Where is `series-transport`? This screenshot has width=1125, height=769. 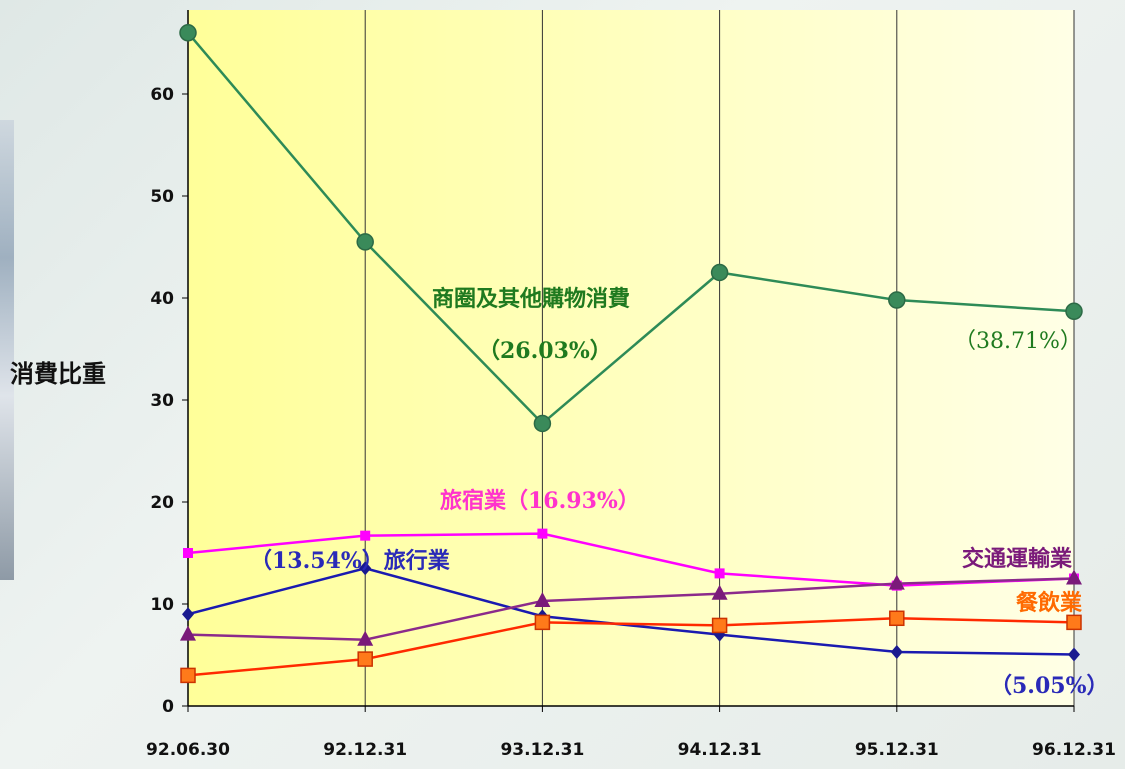 series-transport is located at coordinates (631, 607).